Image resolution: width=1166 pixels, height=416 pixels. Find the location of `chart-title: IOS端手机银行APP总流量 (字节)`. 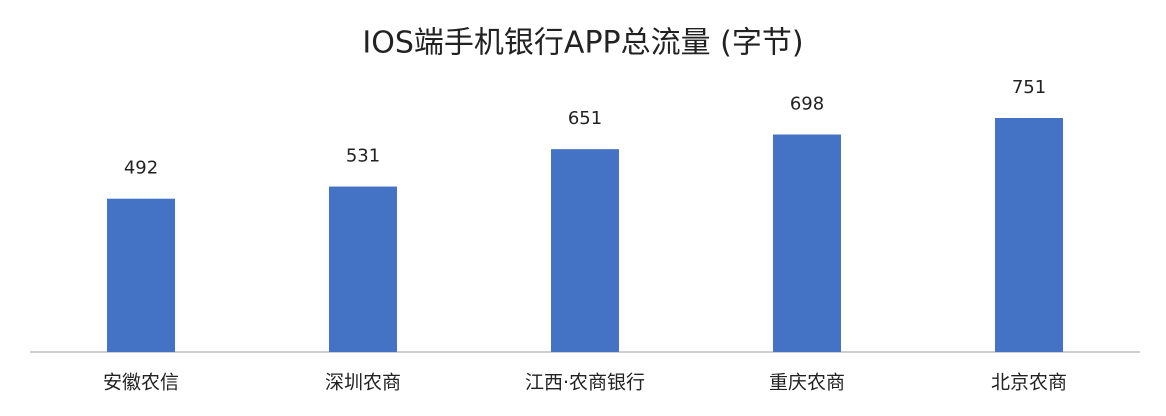

chart-title: IOS端手机银行APP总流量 (字节) is located at coordinates (582, 43).